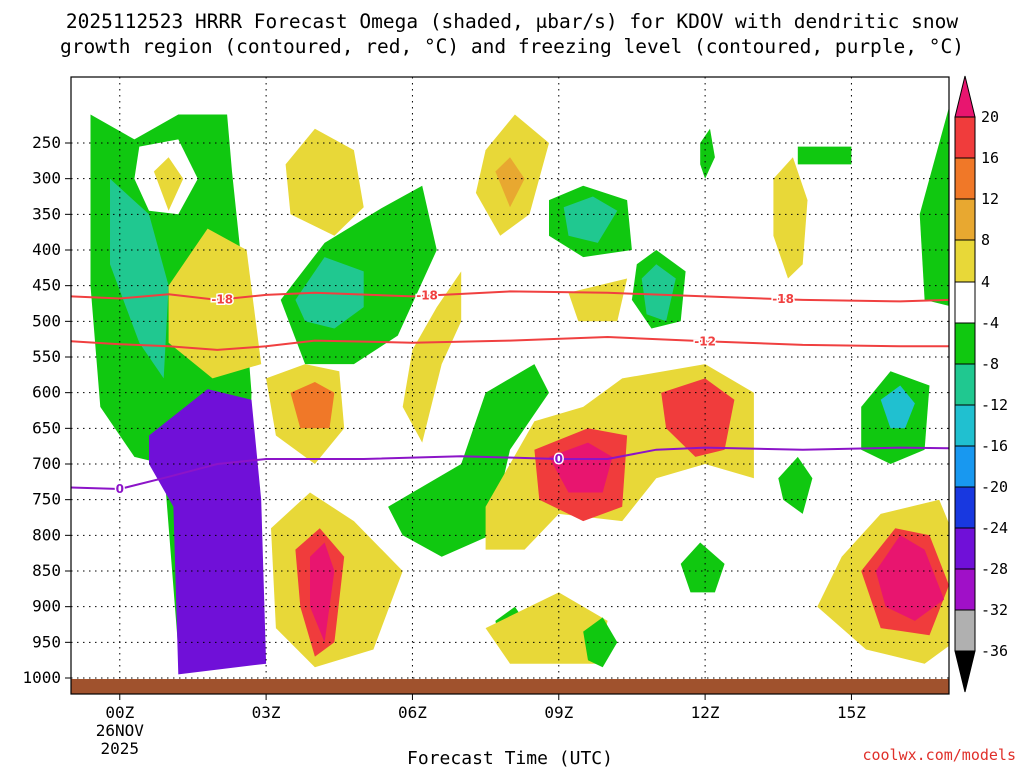  Describe the element at coordinates (46, 641) in the screenshot. I see `y-tick-label-950: 950` at that location.